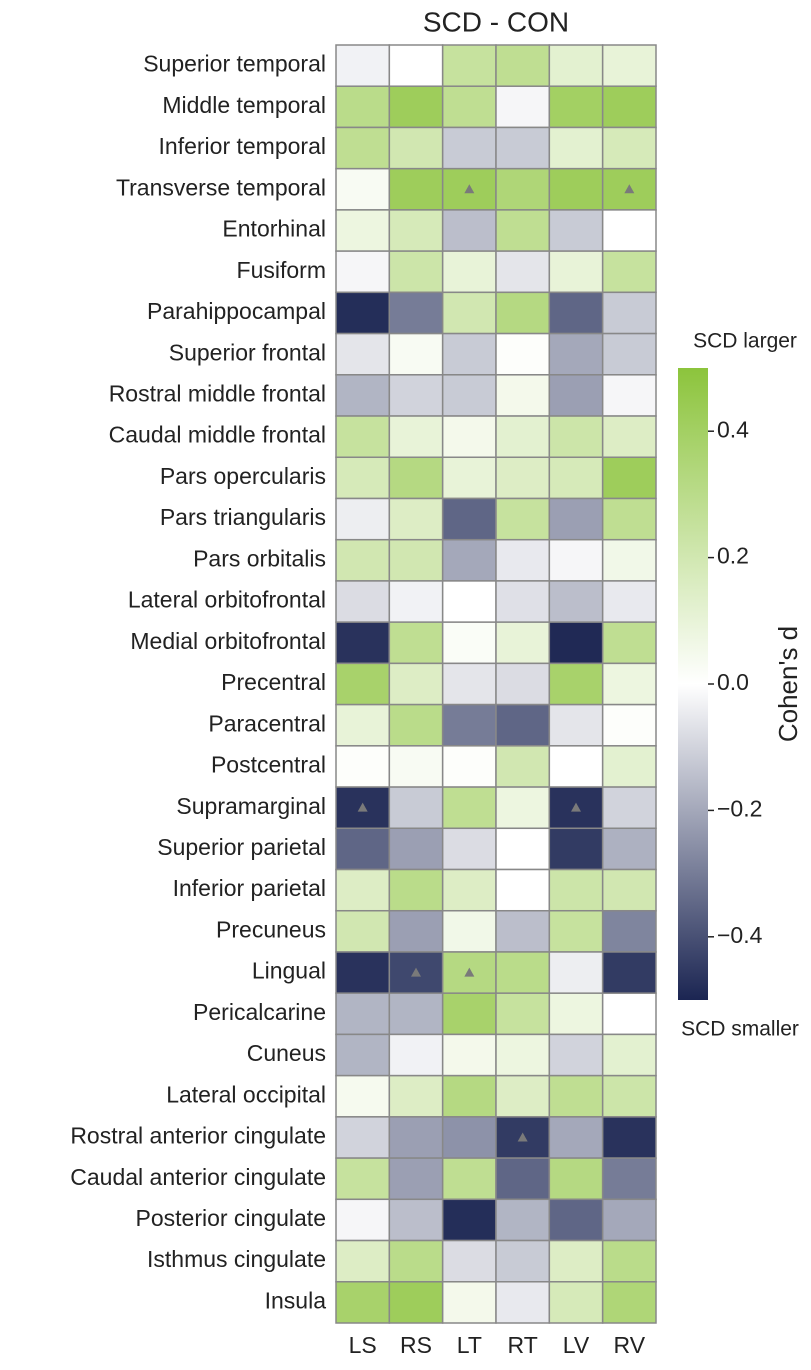 Image resolution: width=811 pixels, height=1370 pixels. Describe the element at coordinates (733, 556) in the screenshot. I see `colorbar-tick-label: 0.2` at that location.